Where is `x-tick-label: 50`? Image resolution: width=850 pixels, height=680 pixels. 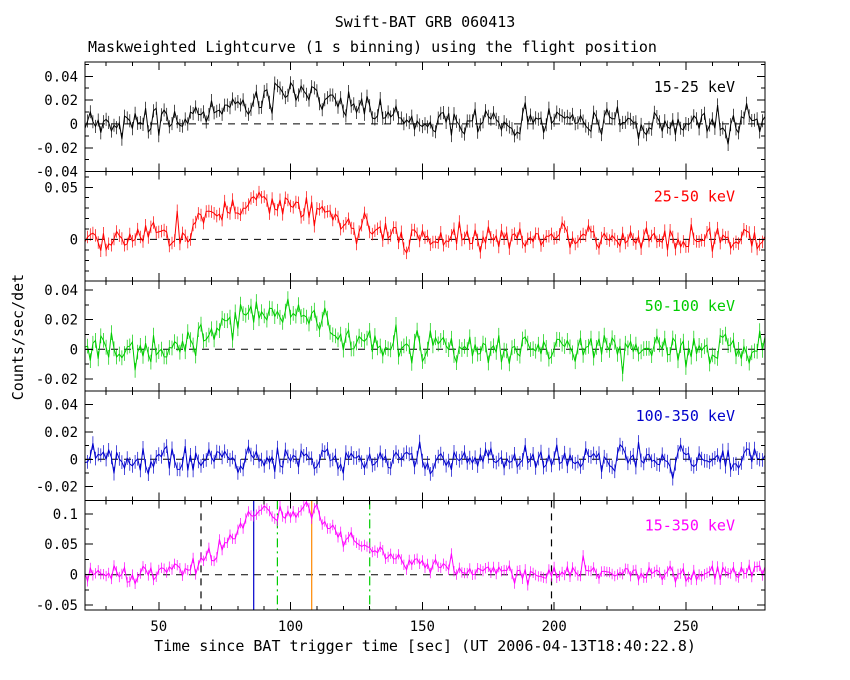
x-tick-label: 50 is located at coordinates (158, 627).